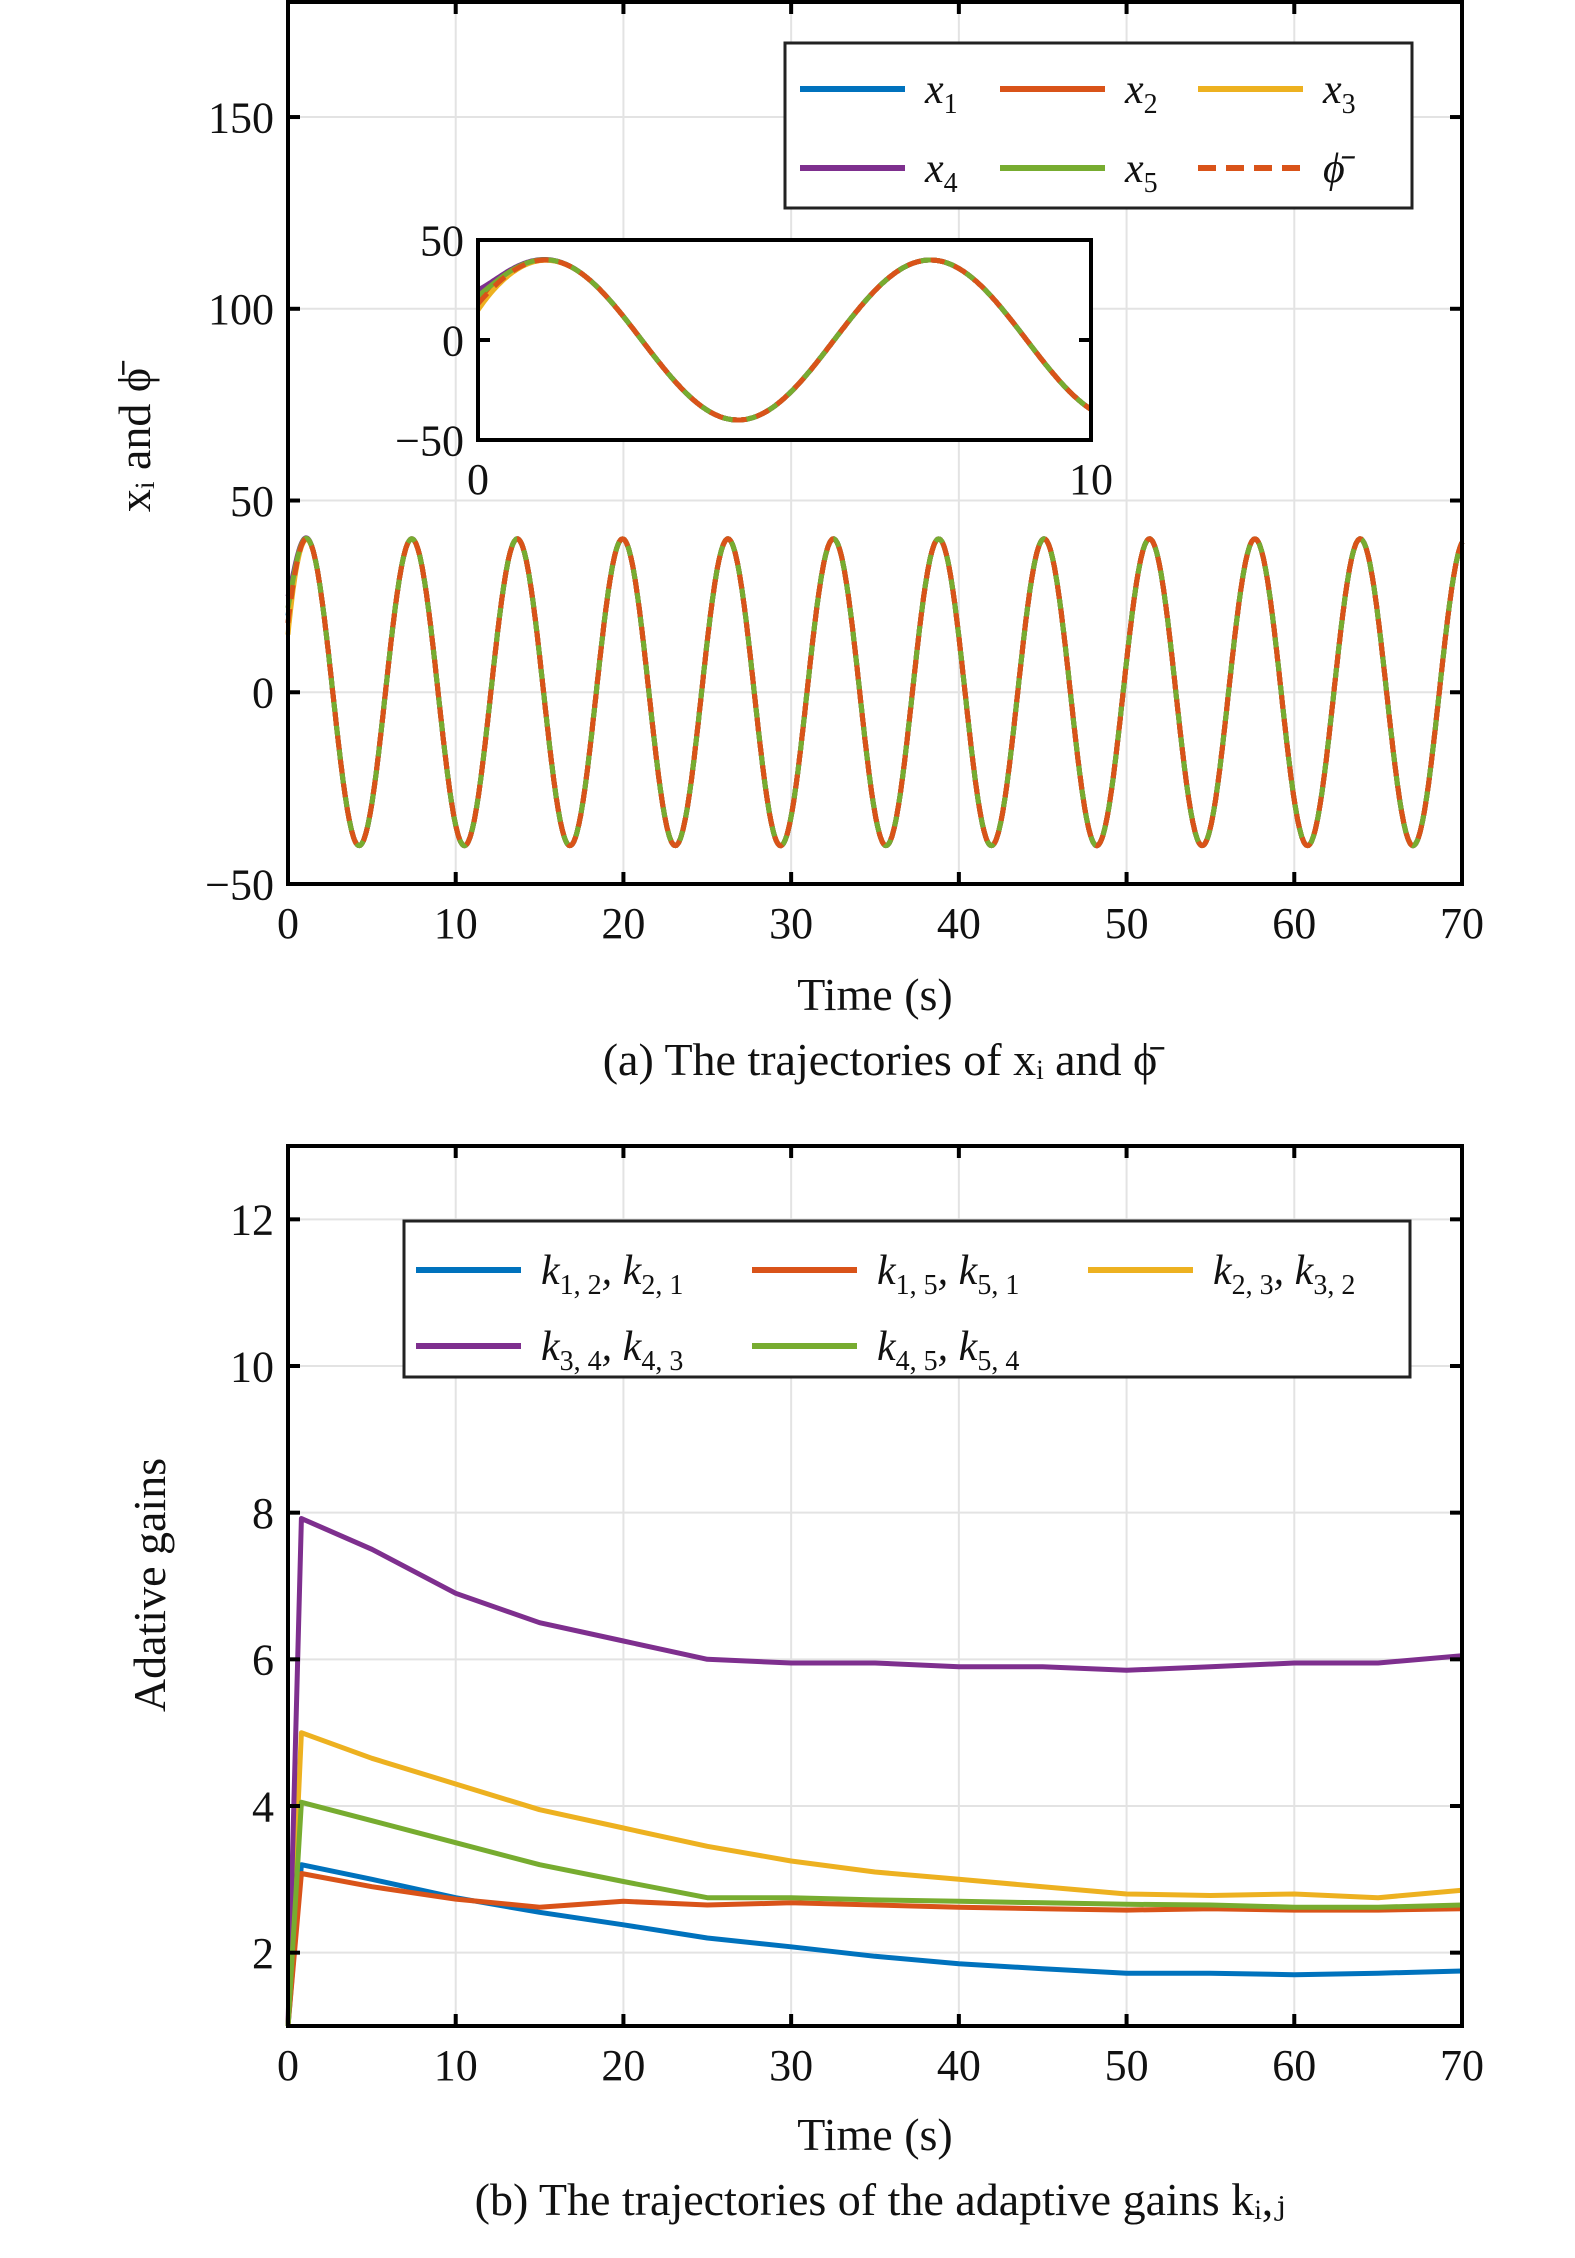 Image resolution: width=1575 pixels, height=2258 pixels. I want to click on y-tick-label: 100, so click(241, 309).